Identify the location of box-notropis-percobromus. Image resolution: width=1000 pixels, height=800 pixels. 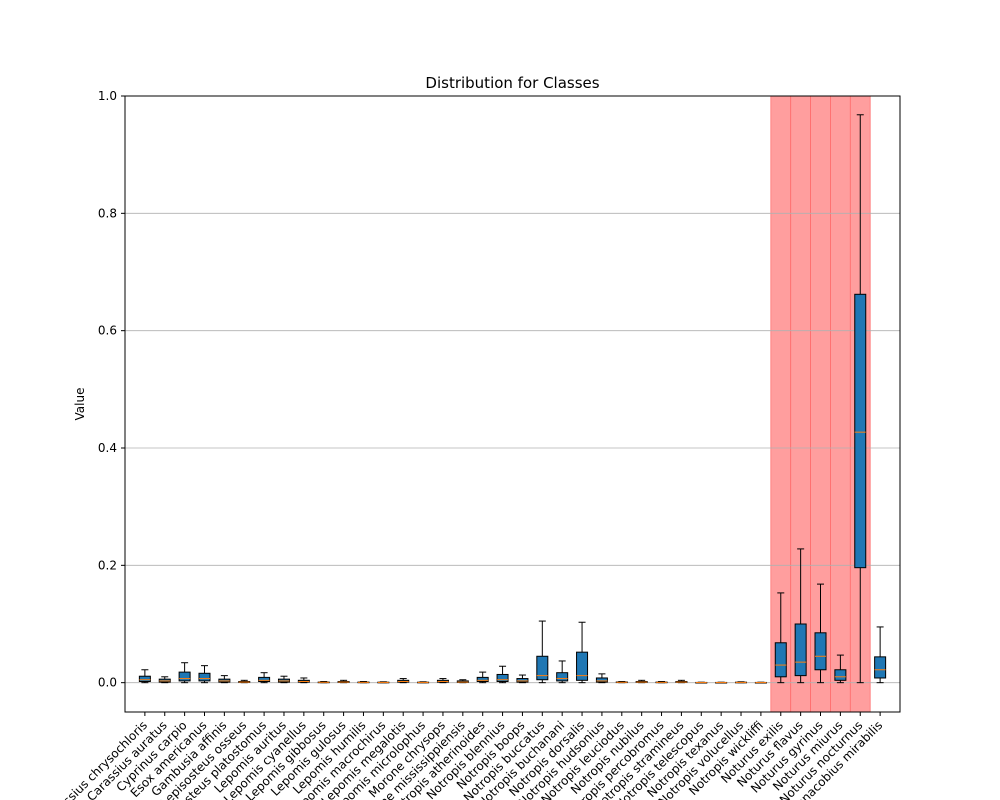
(661, 682).